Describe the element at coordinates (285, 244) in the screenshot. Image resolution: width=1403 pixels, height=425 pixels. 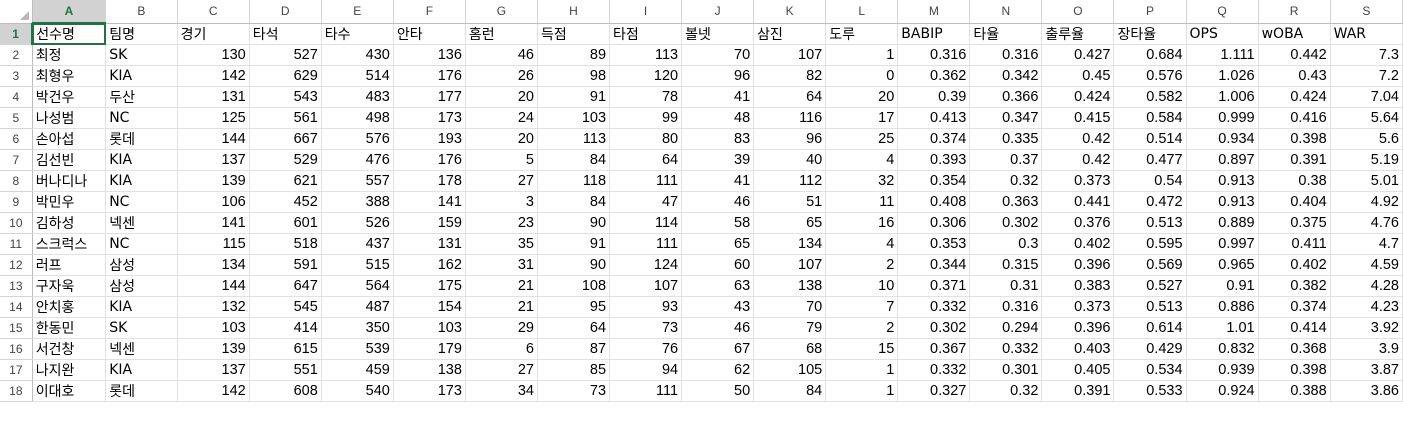
I see `cell-d11: 518` at that location.